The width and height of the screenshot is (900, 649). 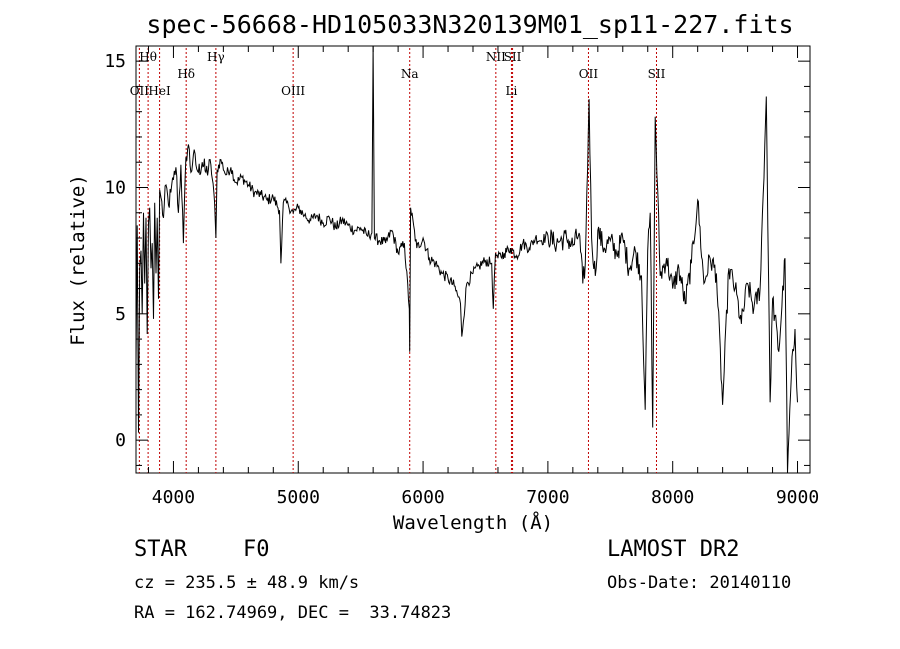 What do you see at coordinates (673, 549) in the screenshot?
I see `survey-name: LAMOST DR2` at bounding box center [673, 549].